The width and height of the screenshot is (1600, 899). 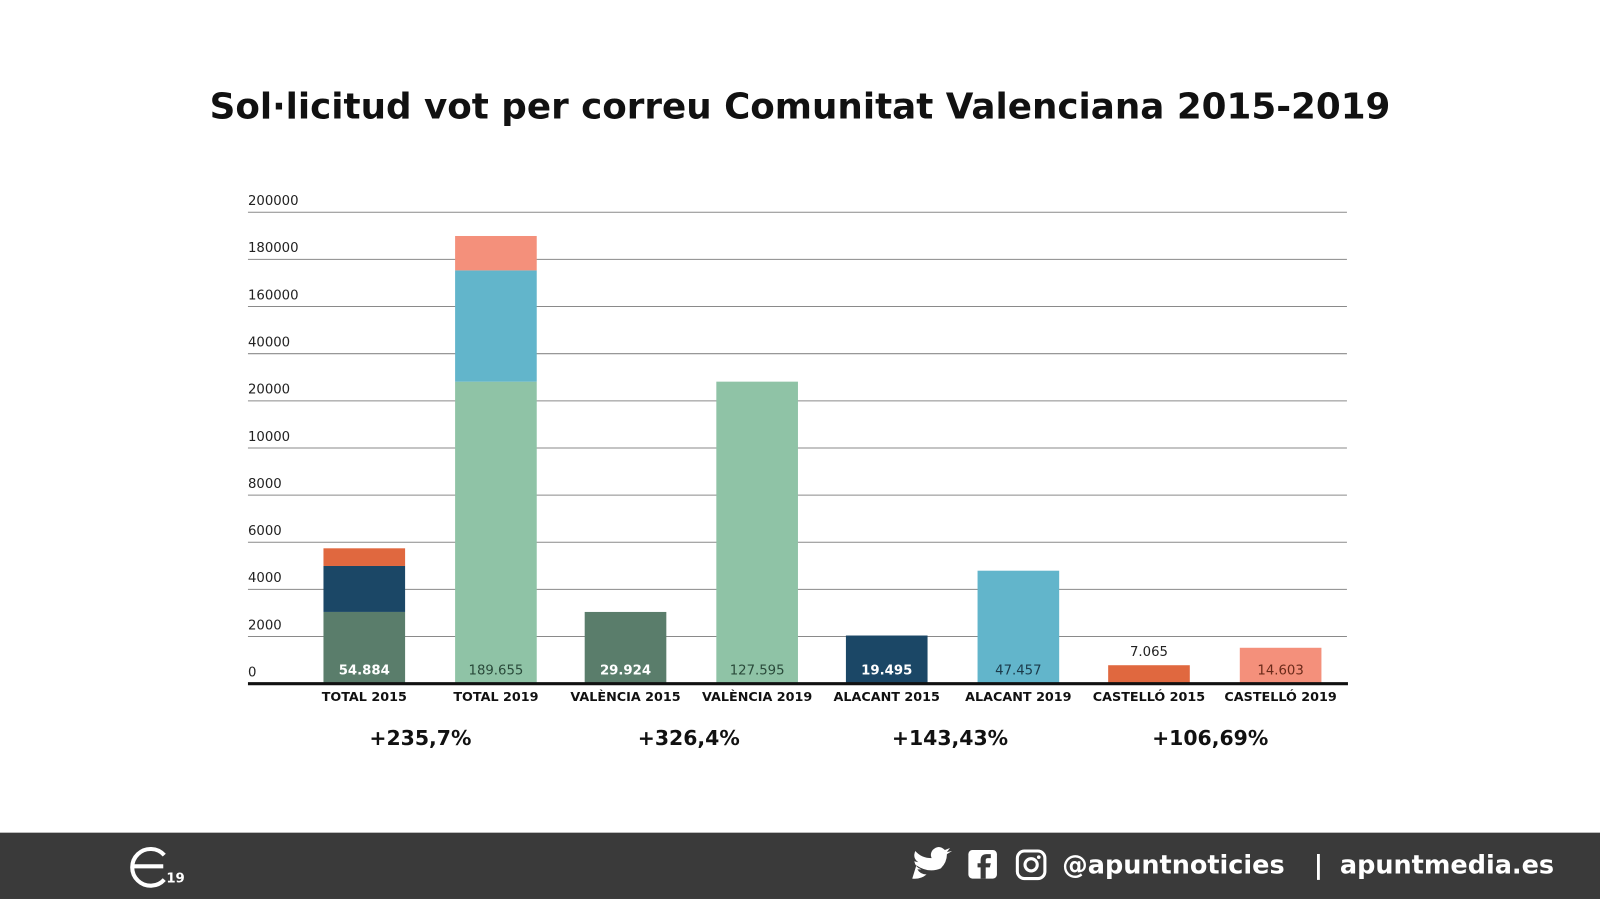 I want to click on x-tick-label: TOTAL 2019, so click(x=495, y=697).